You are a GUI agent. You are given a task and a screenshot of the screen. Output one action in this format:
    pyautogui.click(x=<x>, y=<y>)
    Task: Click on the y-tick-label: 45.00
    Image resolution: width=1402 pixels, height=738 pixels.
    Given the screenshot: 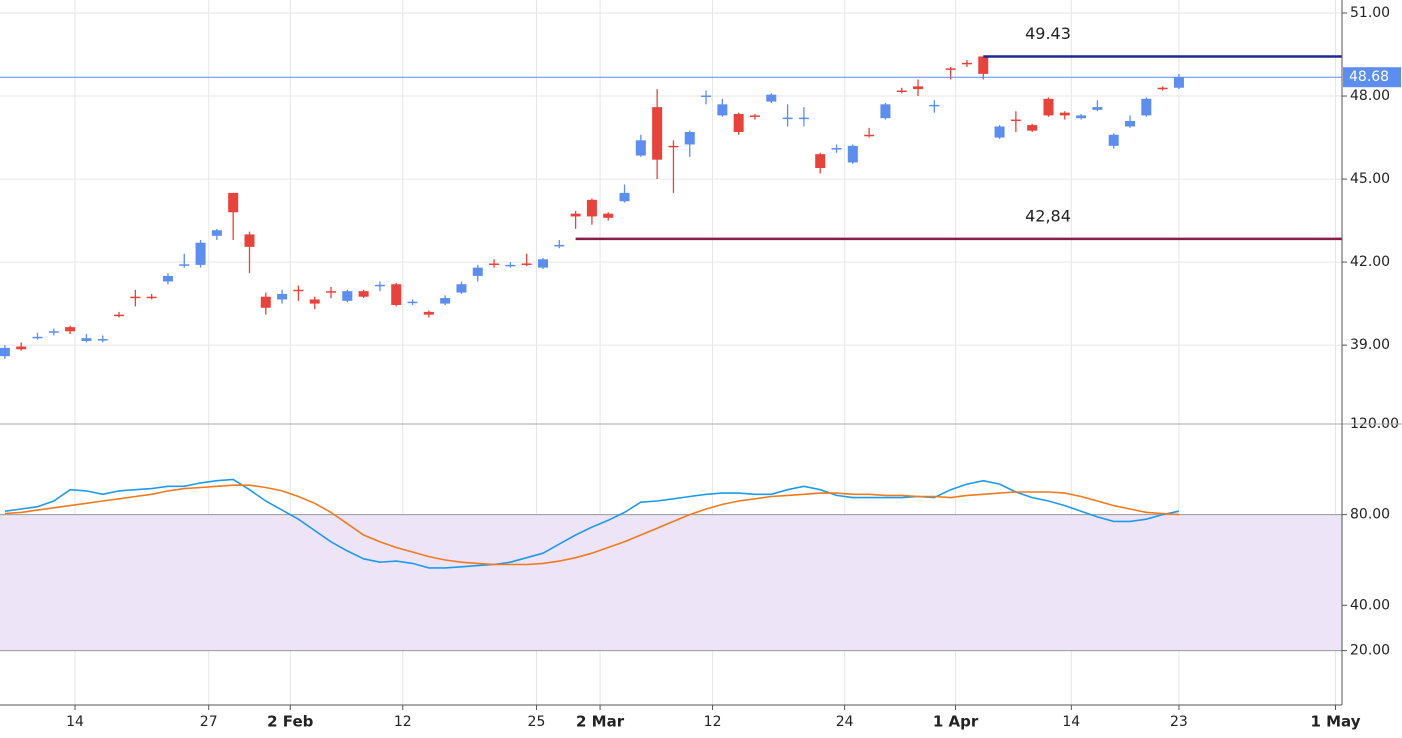 What is the action you would take?
    pyautogui.click(x=1370, y=179)
    